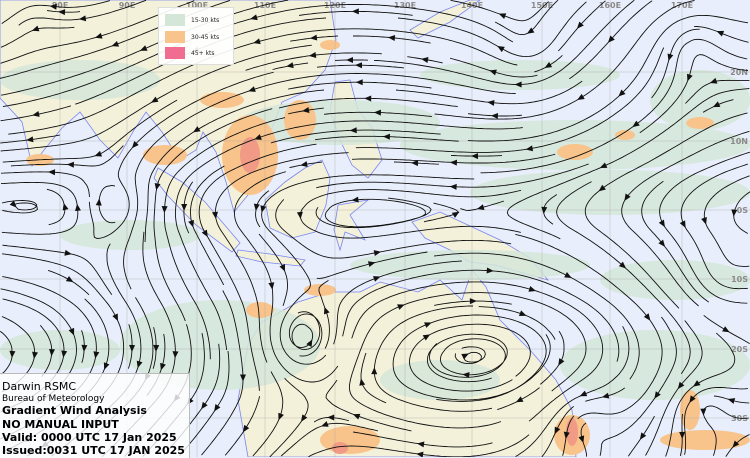 This screenshot has height=458, width=750. I want to click on legend-item-15-30: 15-30 kts, so click(192, 20).